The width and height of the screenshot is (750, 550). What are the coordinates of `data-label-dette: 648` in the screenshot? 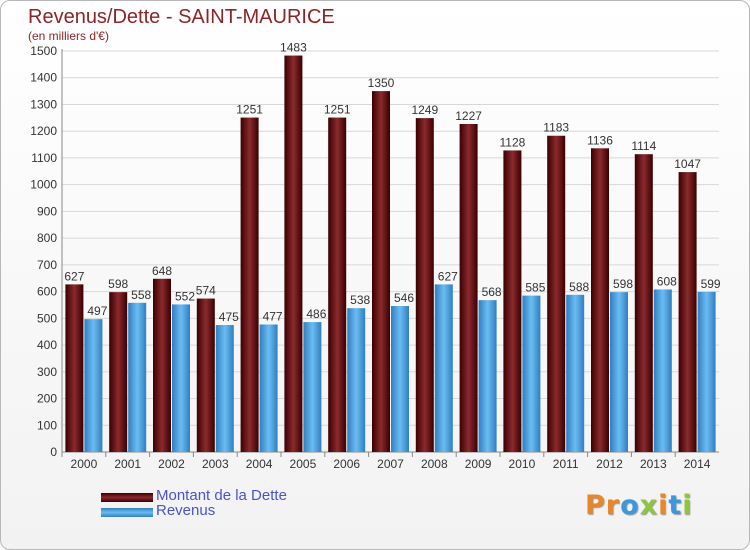 It's located at (162, 271).